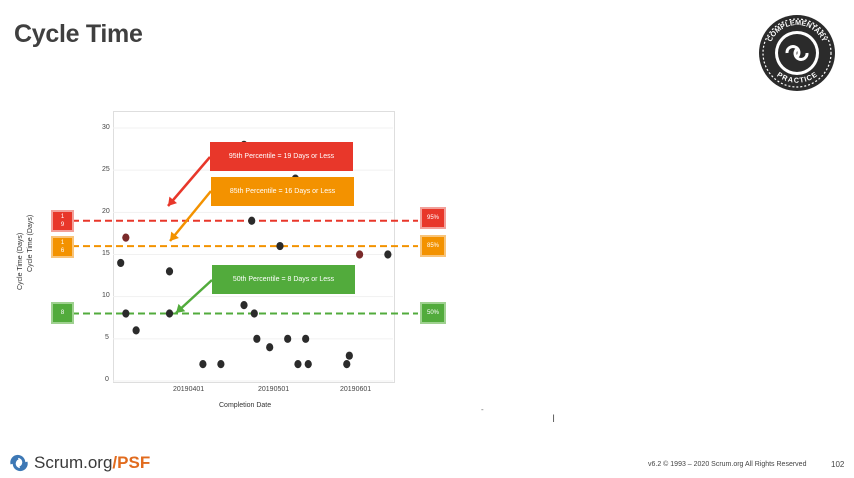 This screenshot has height=478, width=854. What do you see at coordinates (106, 211) in the screenshot?
I see `y-tick-20: 20` at bounding box center [106, 211].